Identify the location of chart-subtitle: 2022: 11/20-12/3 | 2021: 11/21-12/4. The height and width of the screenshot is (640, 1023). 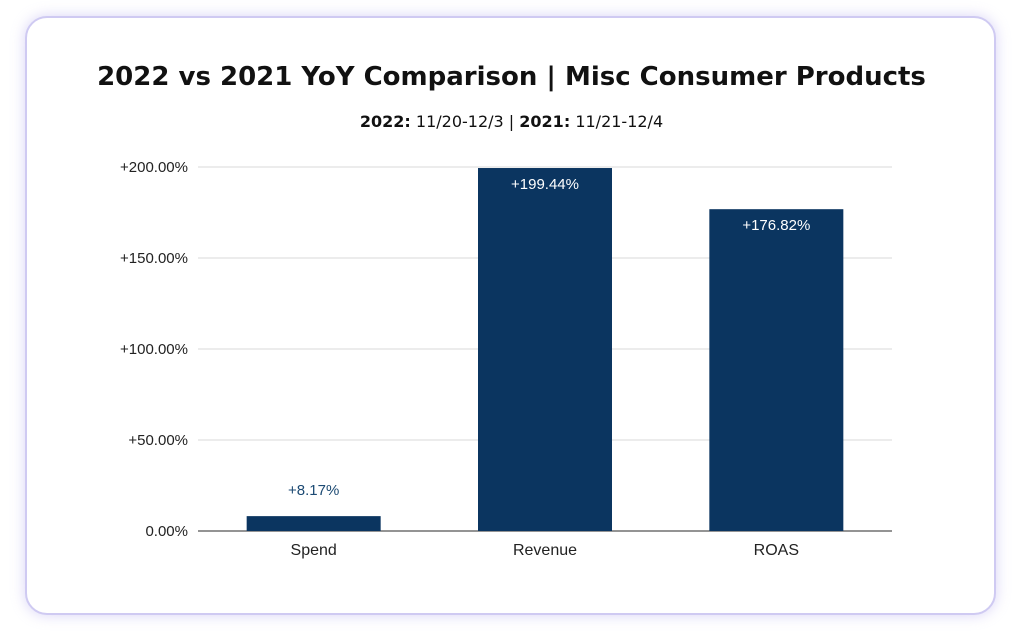
(511, 121).